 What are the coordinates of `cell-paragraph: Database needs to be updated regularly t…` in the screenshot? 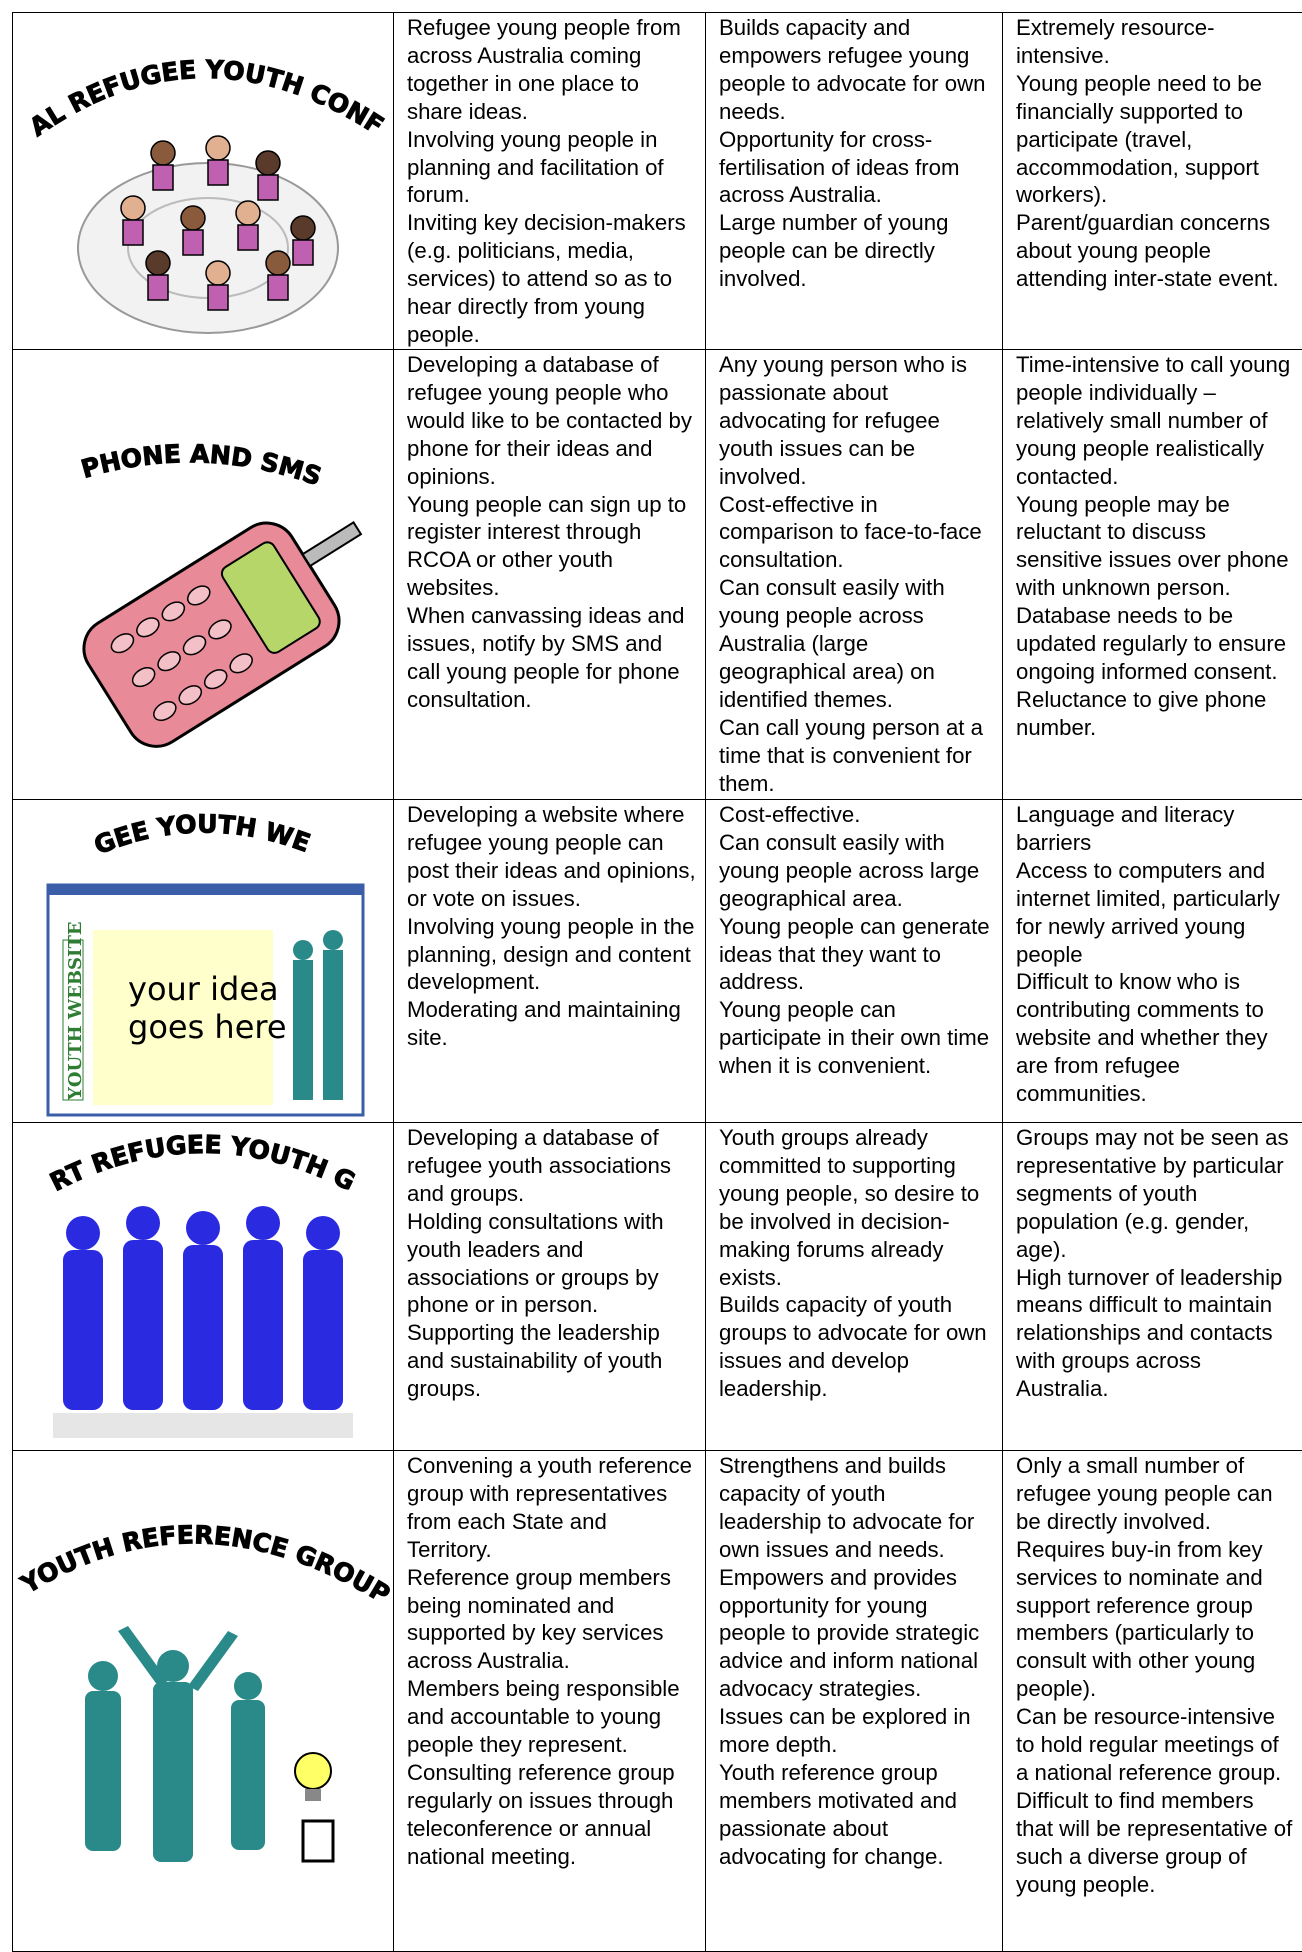 It's located at (1155, 644).